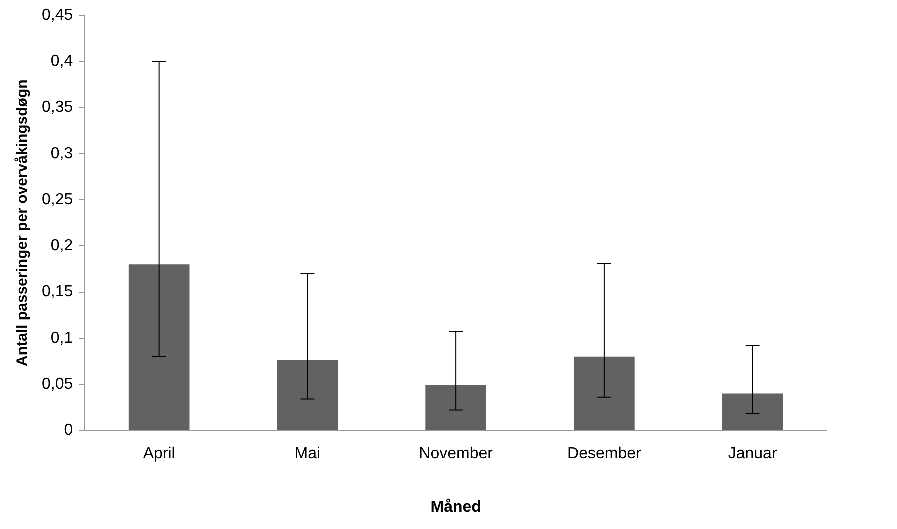 This screenshot has width=897, height=529. What do you see at coordinates (58, 384) in the screenshot?
I see `y-tick-label: 0,05` at bounding box center [58, 384].